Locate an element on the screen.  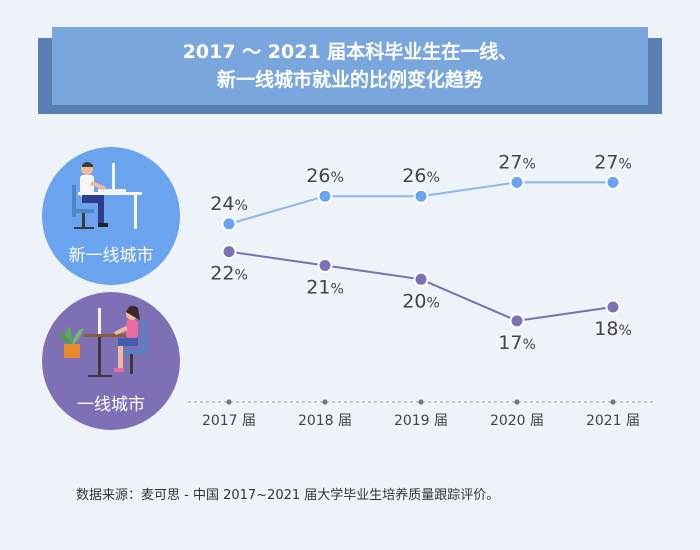
first-tier-label: 一线城市 is located at coordinates (111, 405).